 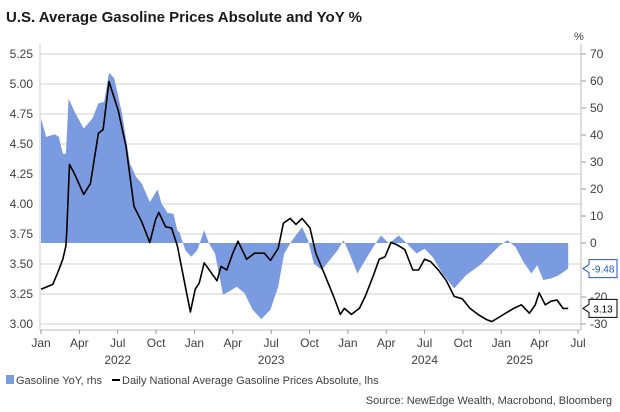 What do you see at coordinates (10, 379) in the screenshot?
I see `legend-swatch-yoy` at bounding box center [10, 379].